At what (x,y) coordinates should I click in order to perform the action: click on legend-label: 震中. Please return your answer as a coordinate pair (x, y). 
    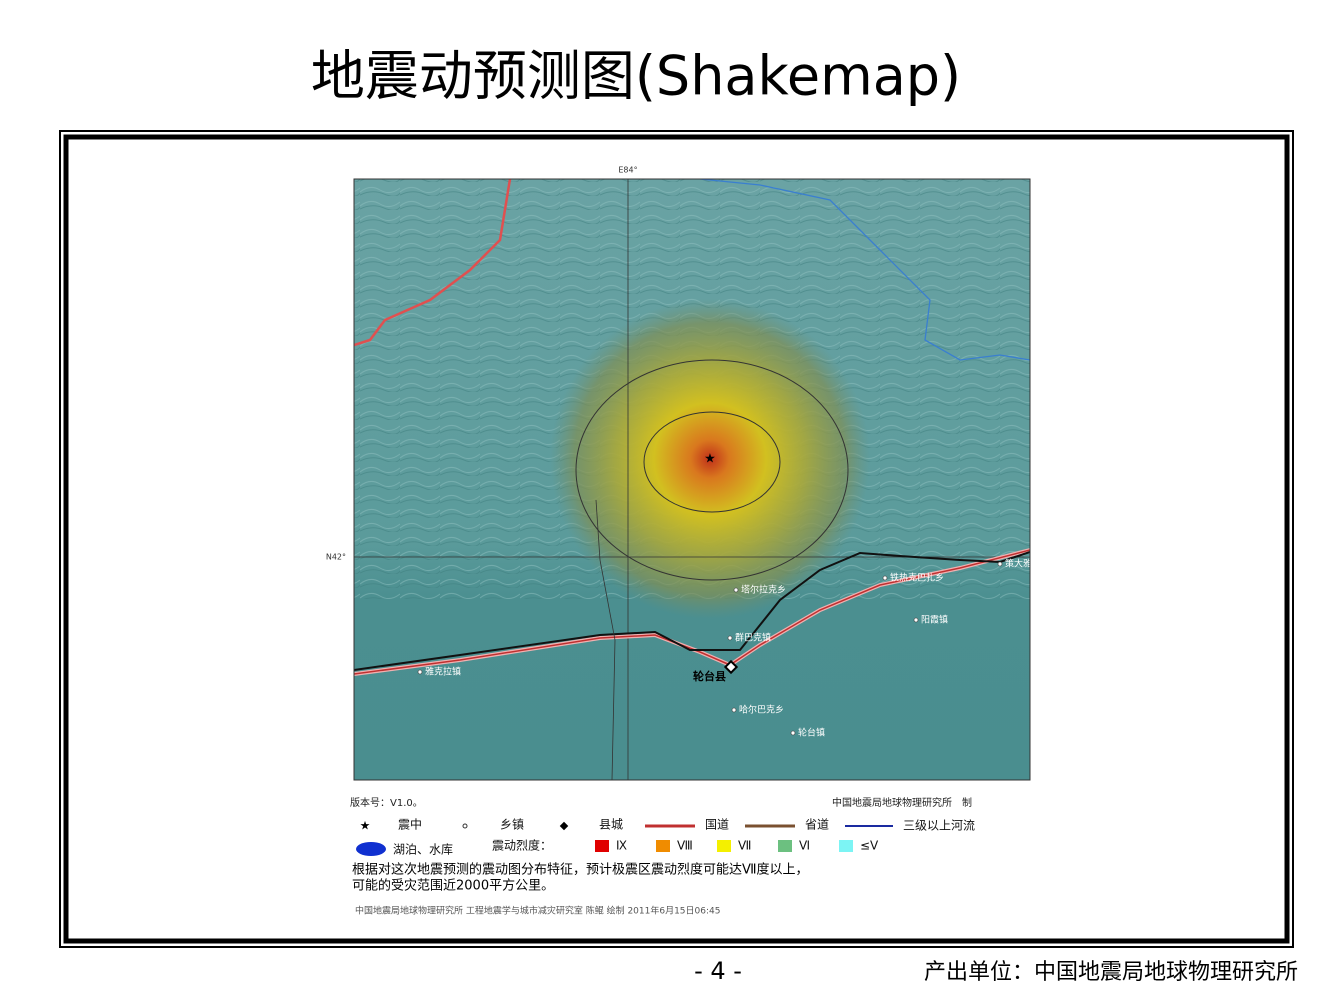
    Looking at the image, I should click on (410, 824).